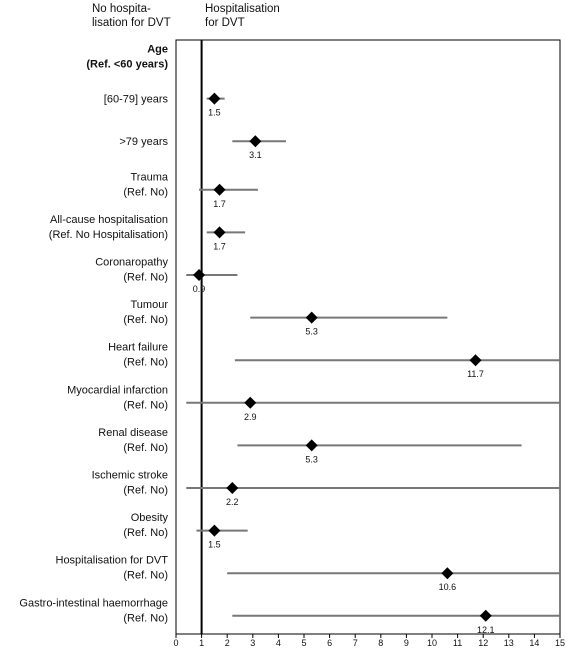 This screenshot has width=567, height=648. What do you see at coordinates (250, 417) in the screenshot?
I see `estimate-value-label: 2.9` at bounding box center [250, 417].